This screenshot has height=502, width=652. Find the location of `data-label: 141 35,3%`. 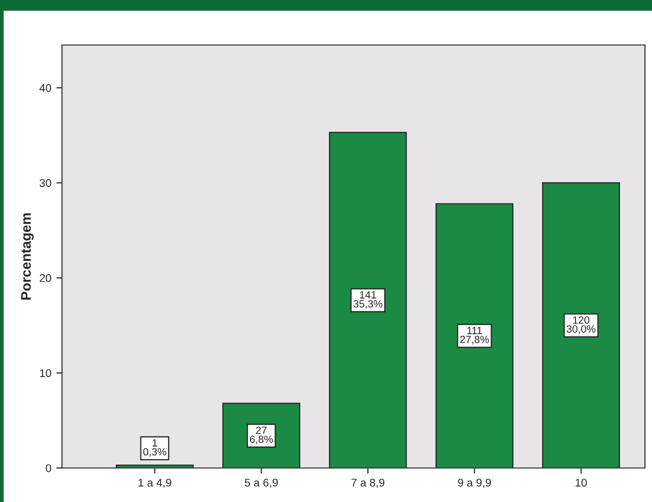

data-label: 141 35,3% is located at coordinates (368, 300).